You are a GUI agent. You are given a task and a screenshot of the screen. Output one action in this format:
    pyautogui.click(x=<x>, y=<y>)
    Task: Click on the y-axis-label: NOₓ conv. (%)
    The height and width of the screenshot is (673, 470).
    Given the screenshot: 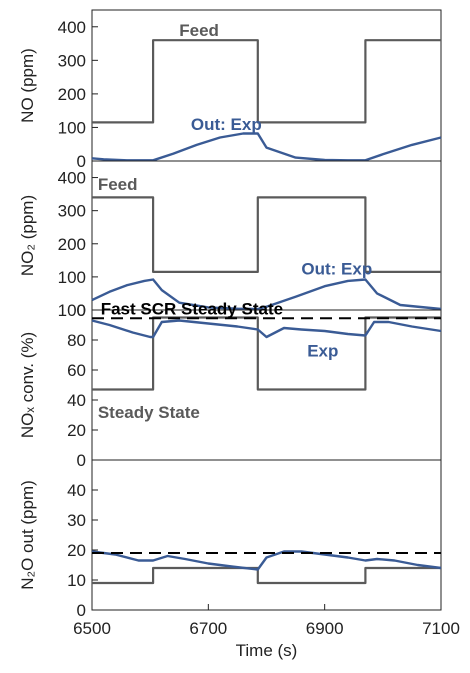 What is the action you would take?
    pyautogui.click(x=27, y=385)
    